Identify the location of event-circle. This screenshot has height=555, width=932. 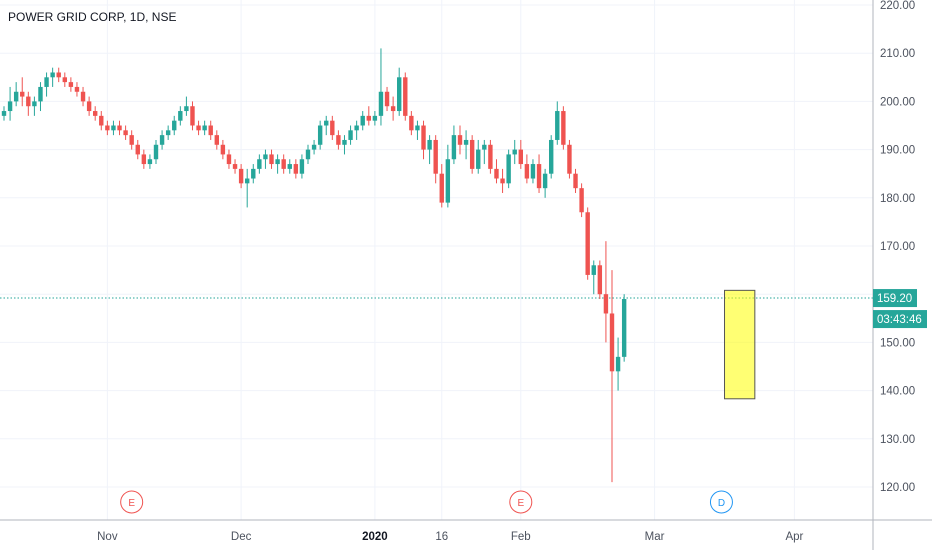
(132, 502).